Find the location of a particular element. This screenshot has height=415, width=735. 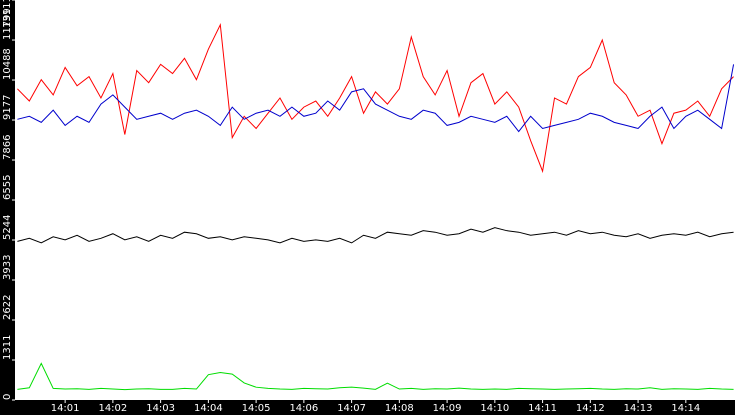

x-tick-label: 14:06 is located at coordinates (303, 408).